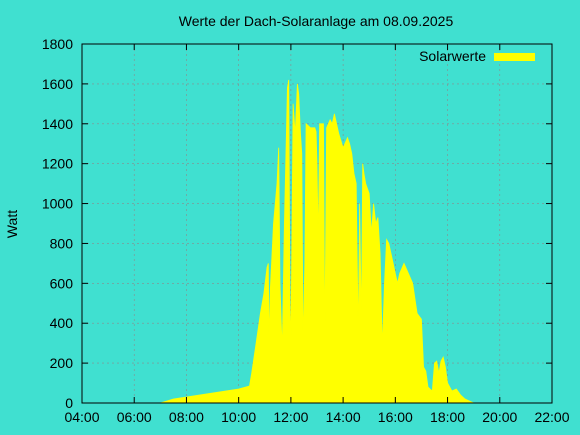 The width and height of the screenshot is (580, 435). Describe the element at coordinates (69, 403) in the screenshot. I see `y-tick-label: 0` at that location.